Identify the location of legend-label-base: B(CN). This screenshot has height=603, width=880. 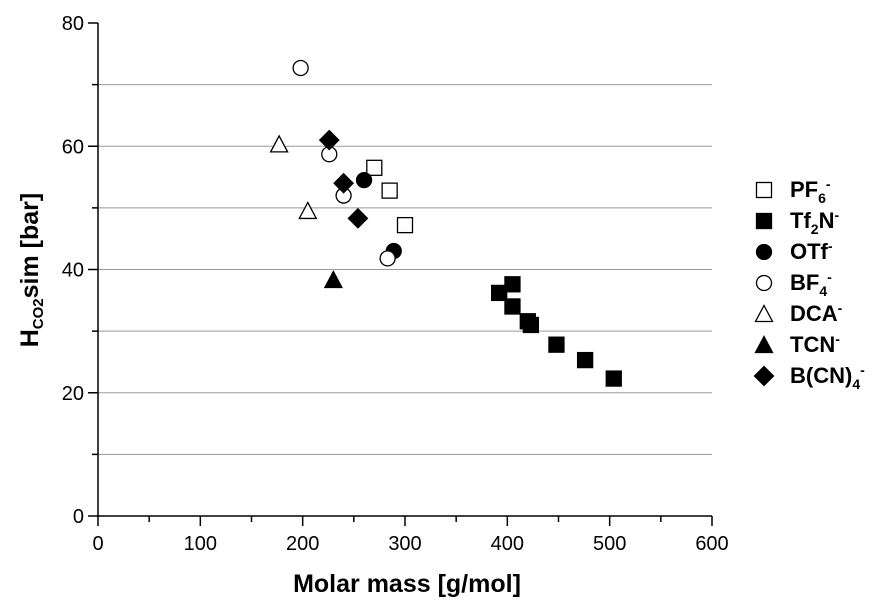
(821, 375).